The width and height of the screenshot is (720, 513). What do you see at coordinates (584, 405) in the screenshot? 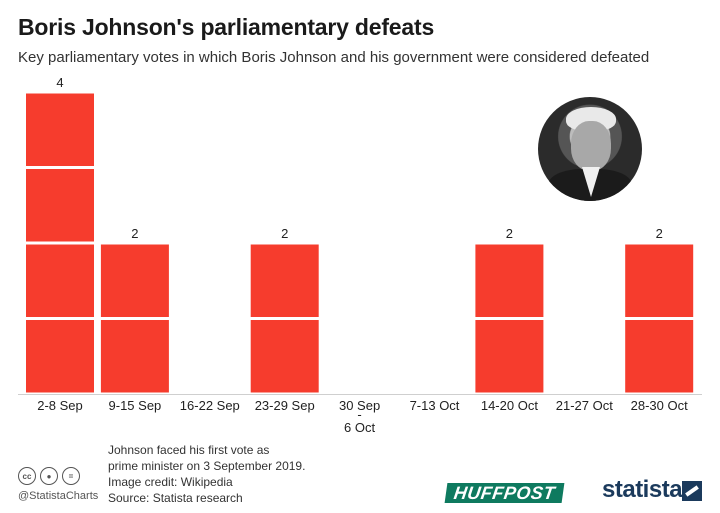
I see `x-tick-label: 21-27 Oct` at bounding box center [584, 405].